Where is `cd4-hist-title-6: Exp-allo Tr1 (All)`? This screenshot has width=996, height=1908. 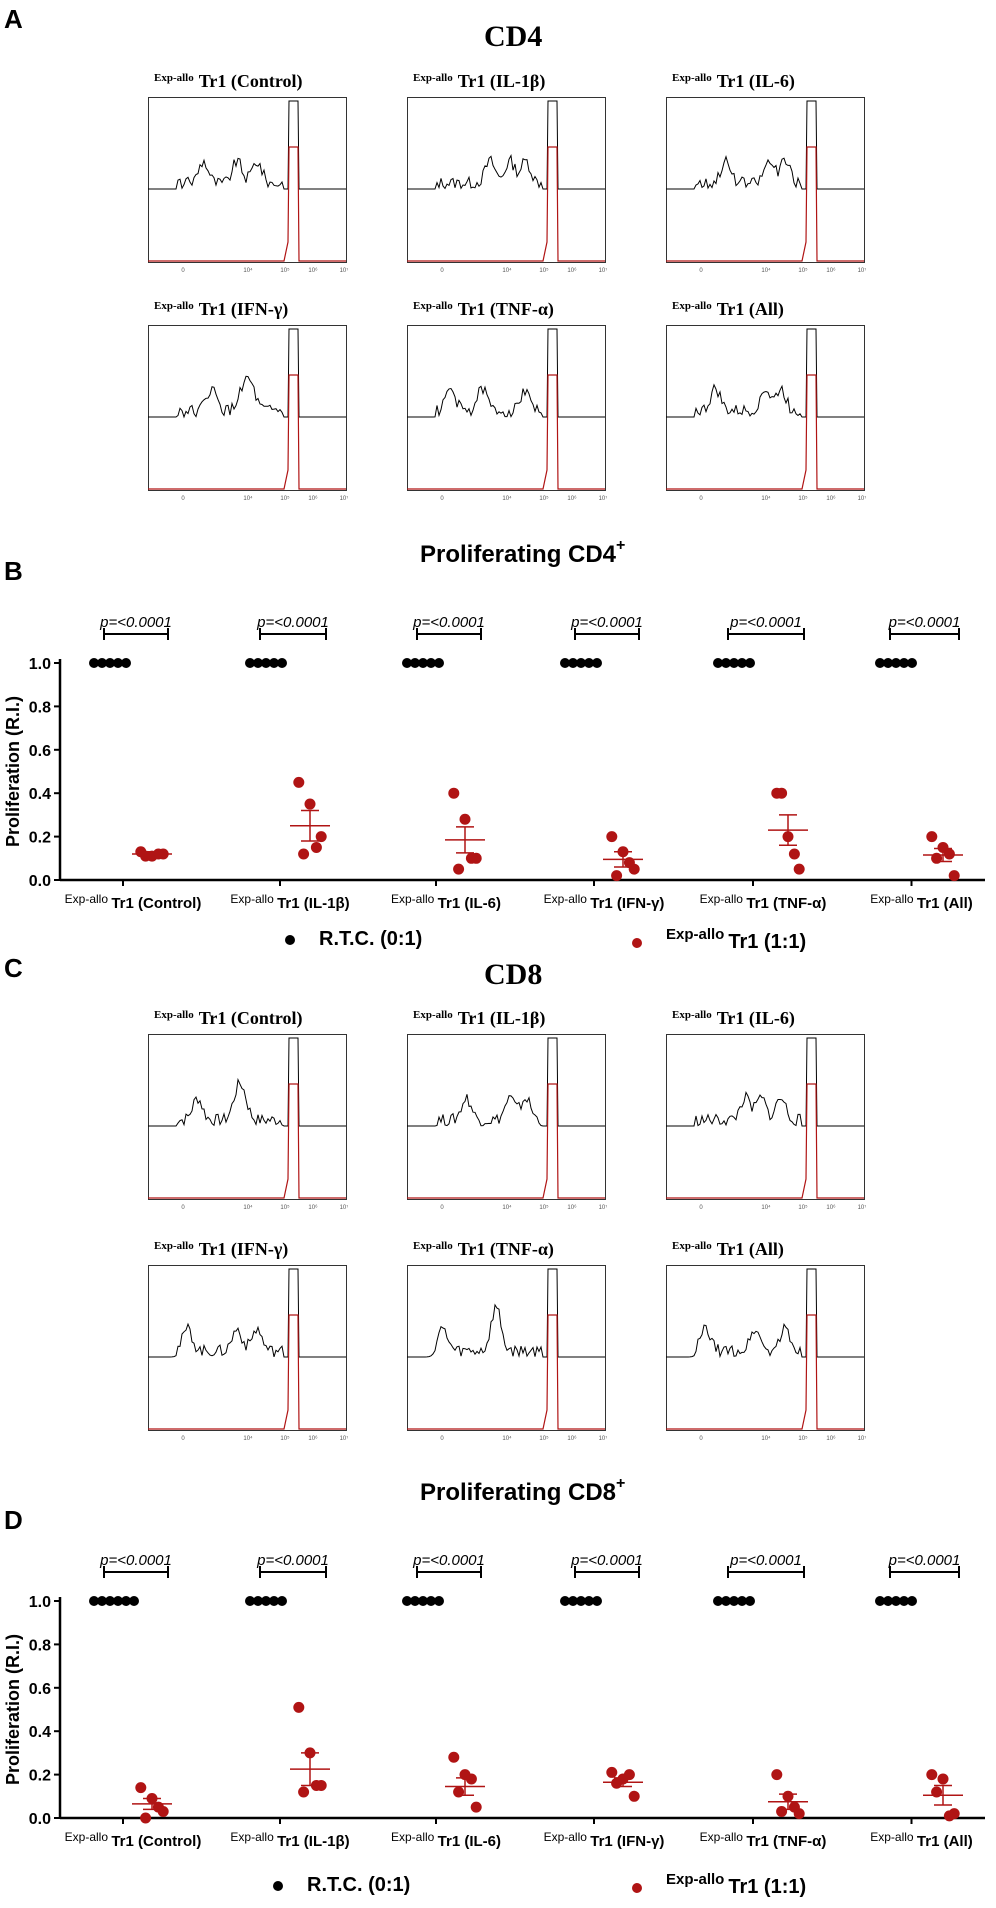
cd4-hist-title-6: Exp-allo Tr1 (All) is located at coordinates (728, 309).